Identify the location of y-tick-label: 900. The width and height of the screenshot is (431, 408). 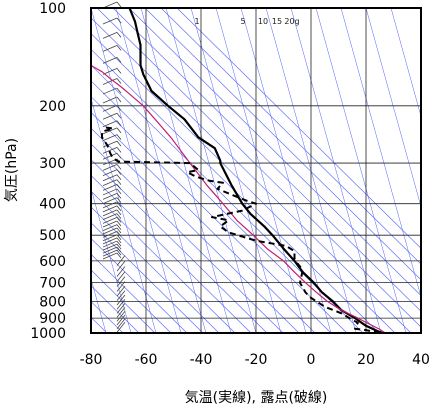
(52, 319).